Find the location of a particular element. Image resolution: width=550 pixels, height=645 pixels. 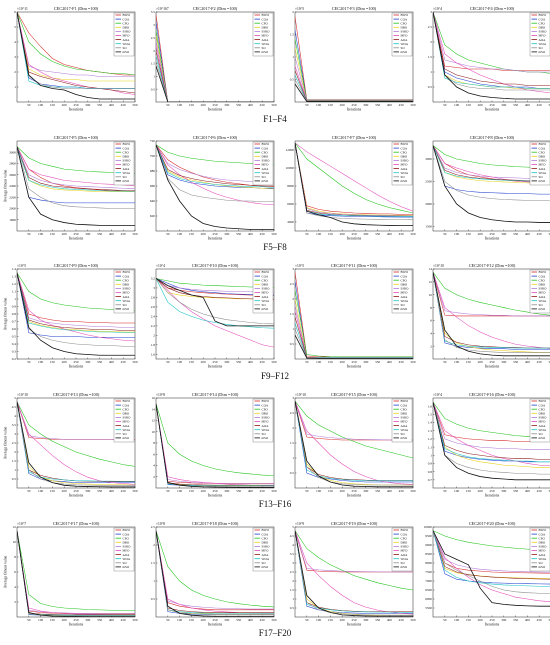

legend-label-aoa: AOA is located at coordinates (266, 426).